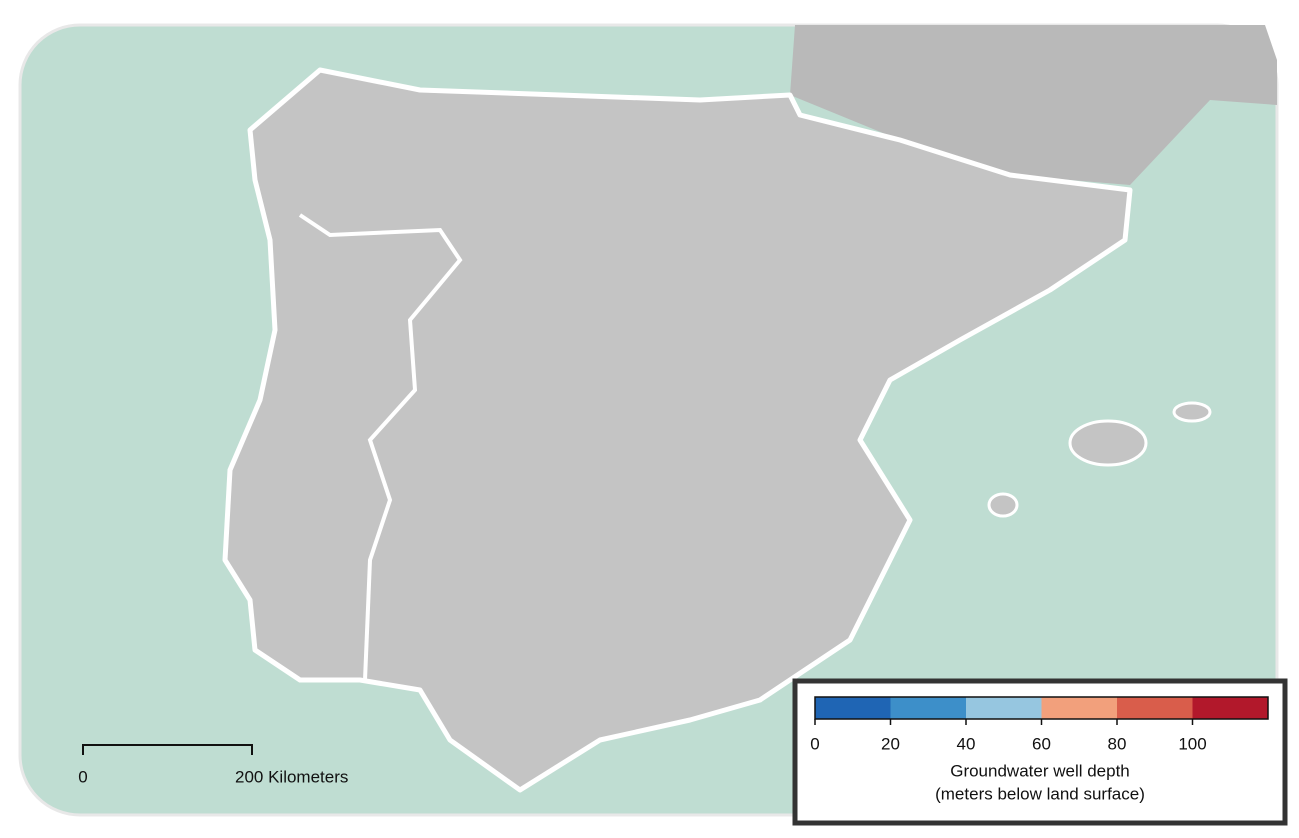 The image size is (1299, 838). I want to click on legend-tick-label: 20, so click(890, 743).